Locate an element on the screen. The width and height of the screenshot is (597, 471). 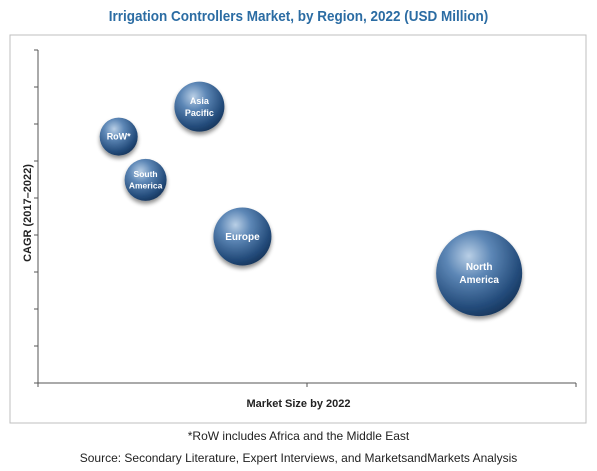
footnote: *RoW includes Africa and the Middle East is located at coordinates (298, 436).